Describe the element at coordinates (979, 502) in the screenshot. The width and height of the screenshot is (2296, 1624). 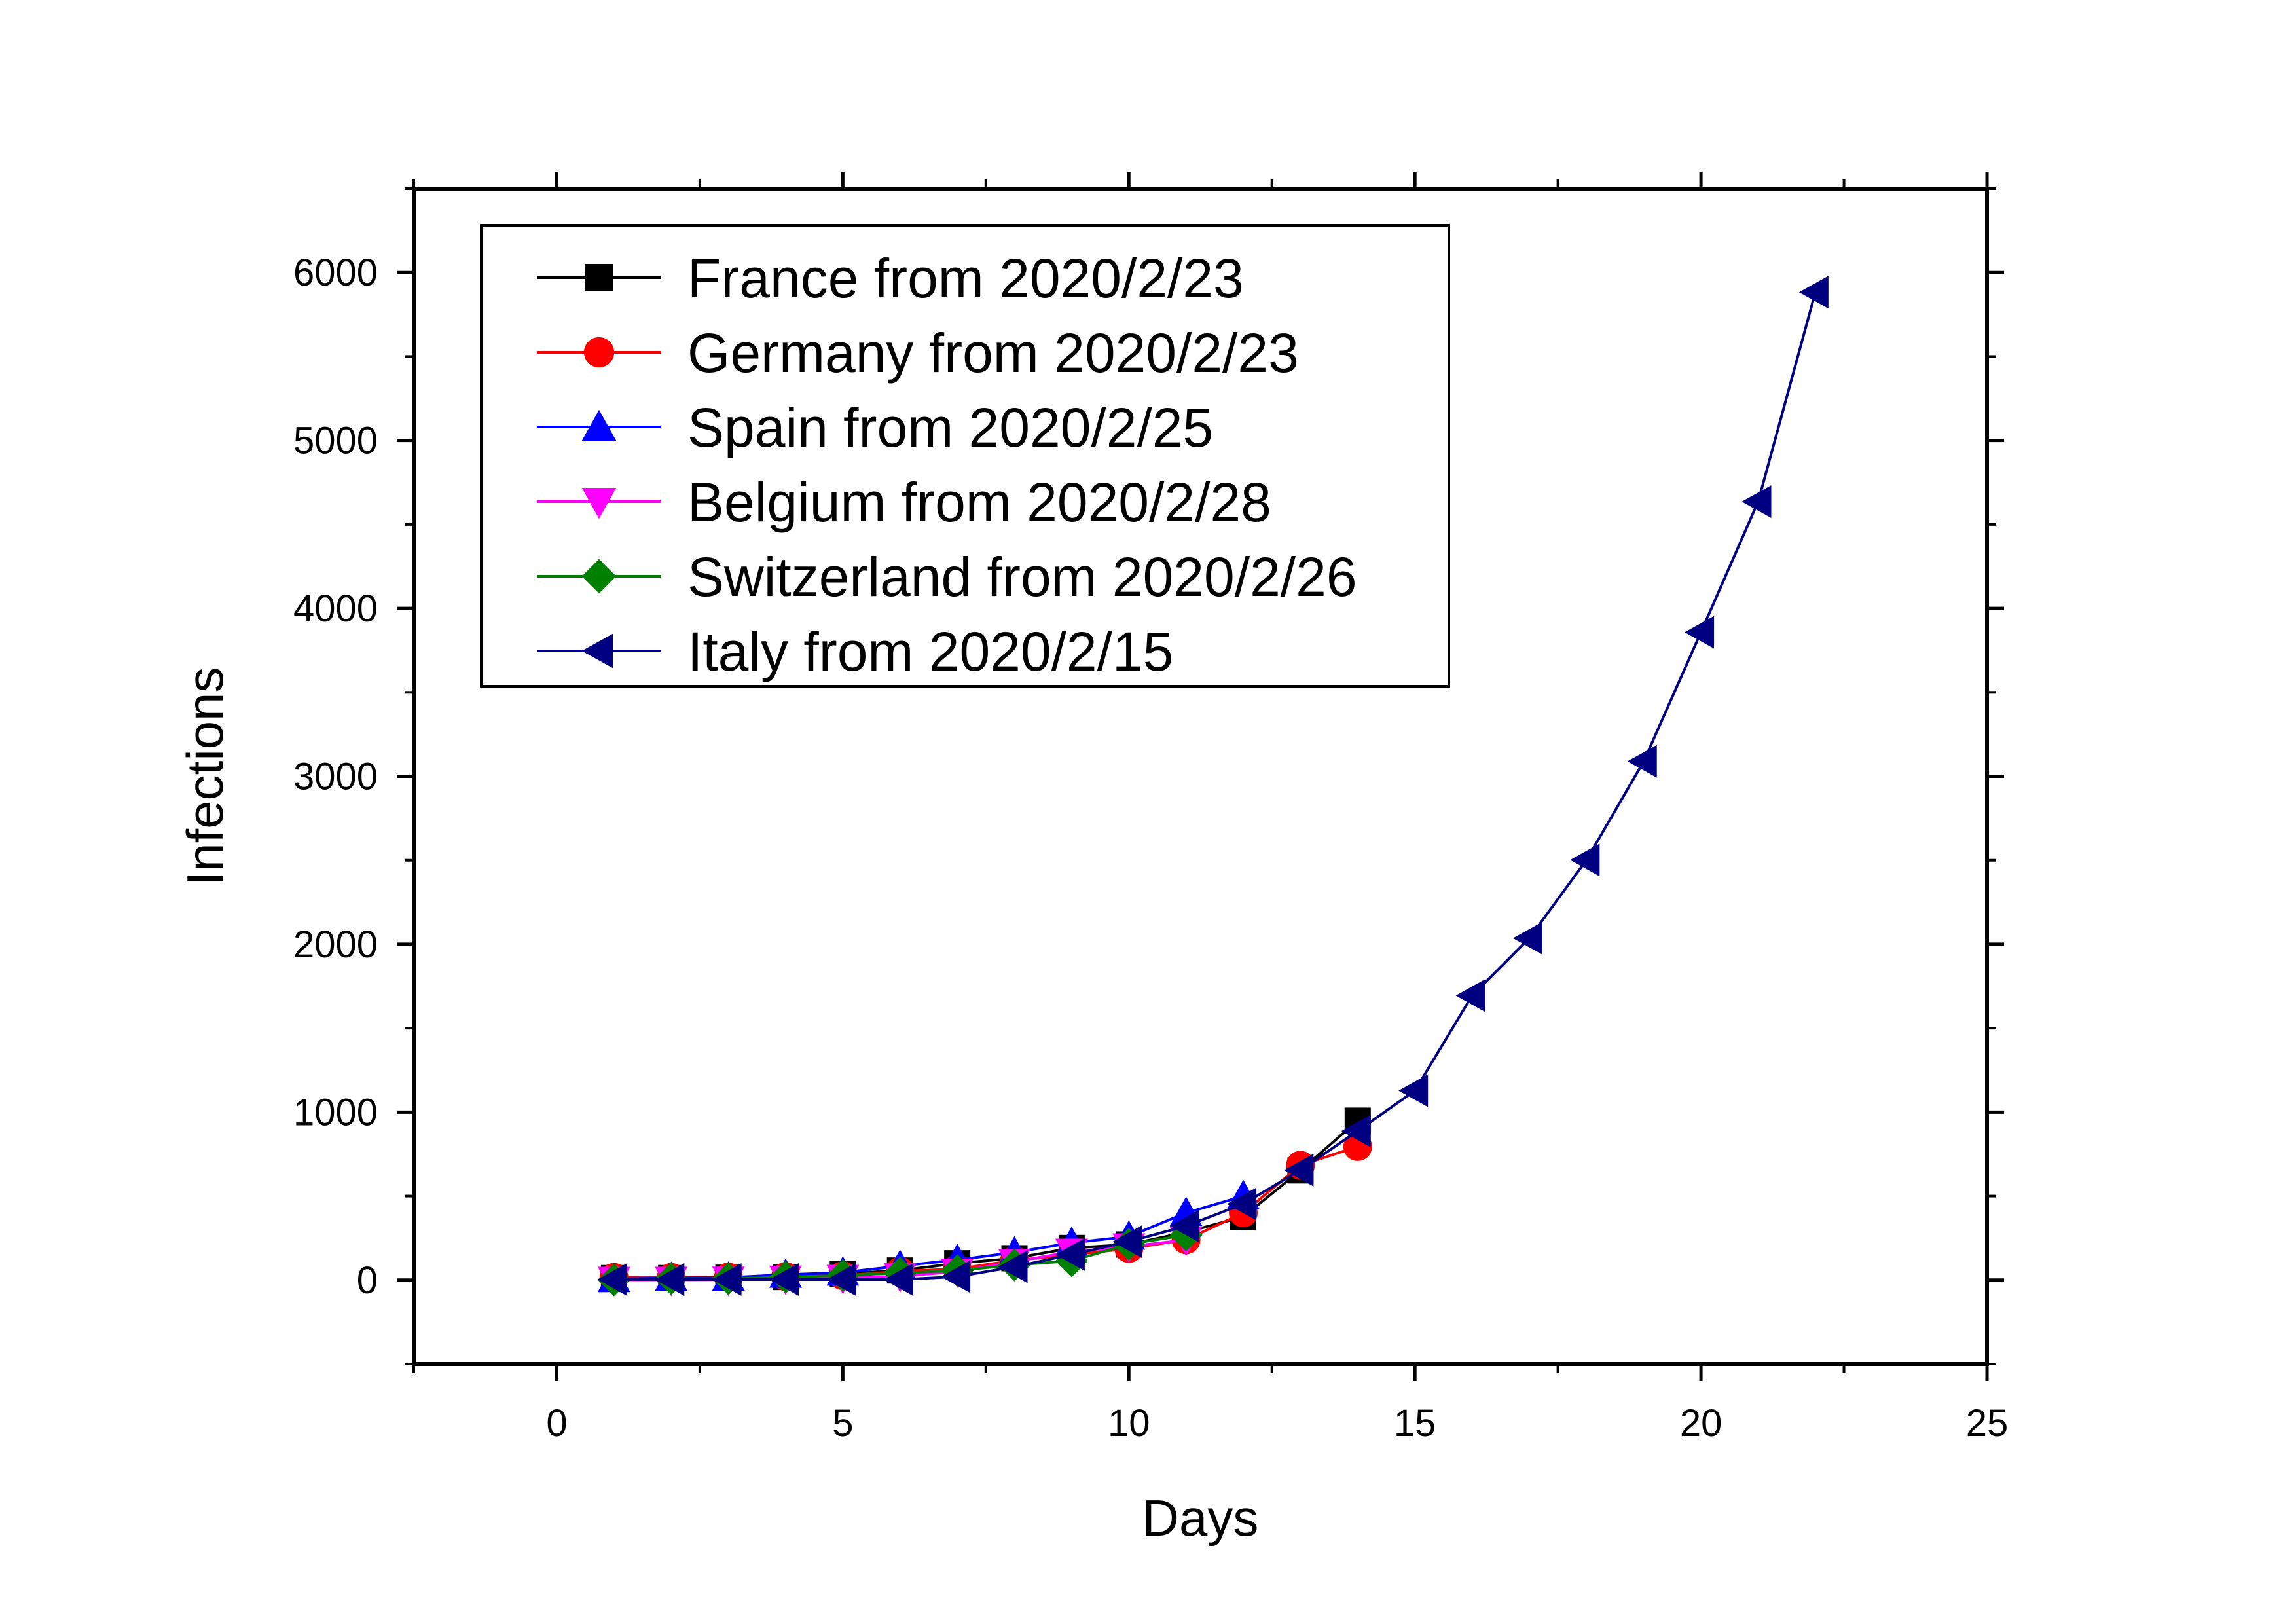
I see `legend-label: Belgium from 2020/2/28` at that location.